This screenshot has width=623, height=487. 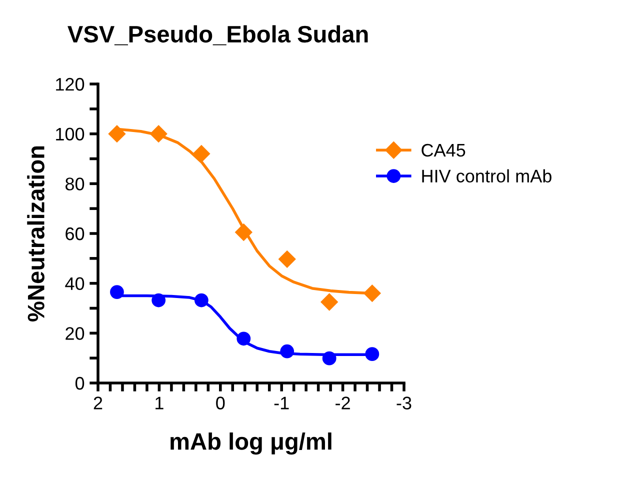 What do you see at coordinates (404, 403) in the screenshot?
I see `x-tick-label: -3` at bounding box center [404, 403].